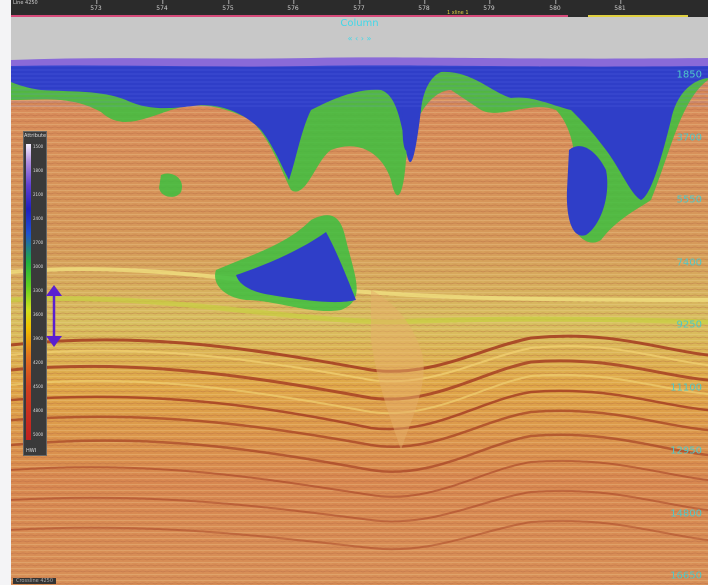  What do you see at coordinates (638, 16) in the screenshot?
I see `highlight-bar` at bounding box center [638, 16].